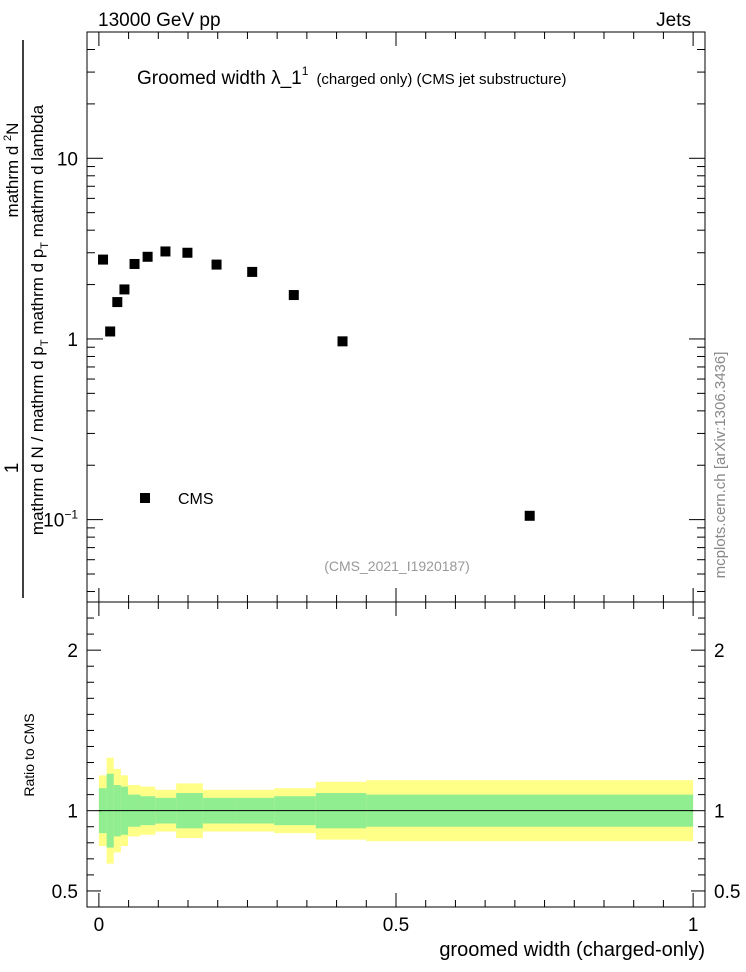 Image resolution: width=746 pixels, height=972 pixels. What do you see at coordinates (29, 754) in the screenshot?
I see `ratio-y-axis-label: Ratio to CMS` at bounding box center [29, 754].